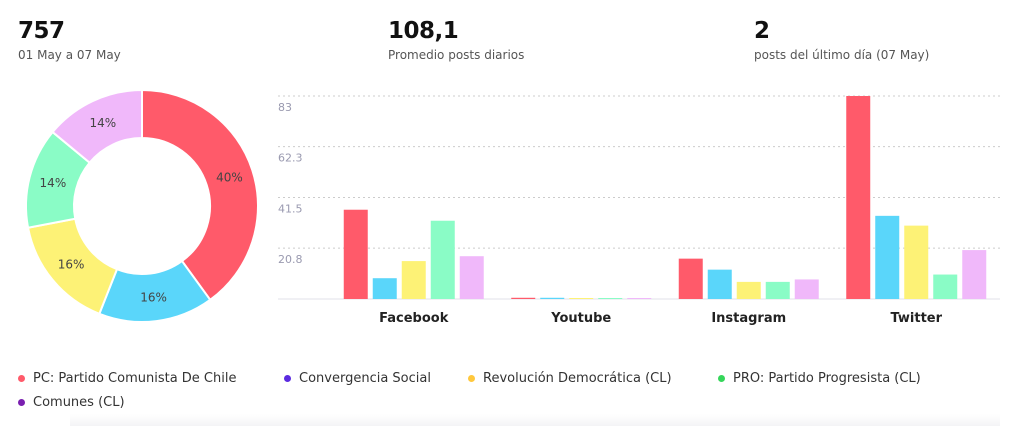 The height and width of the screenshot is (426, 1016). What do you see at coordinates (841, 39) in the screenshot?
I see `last-day-stat: 2 posts del último día (07 May)` at bounding box center [841, 39].